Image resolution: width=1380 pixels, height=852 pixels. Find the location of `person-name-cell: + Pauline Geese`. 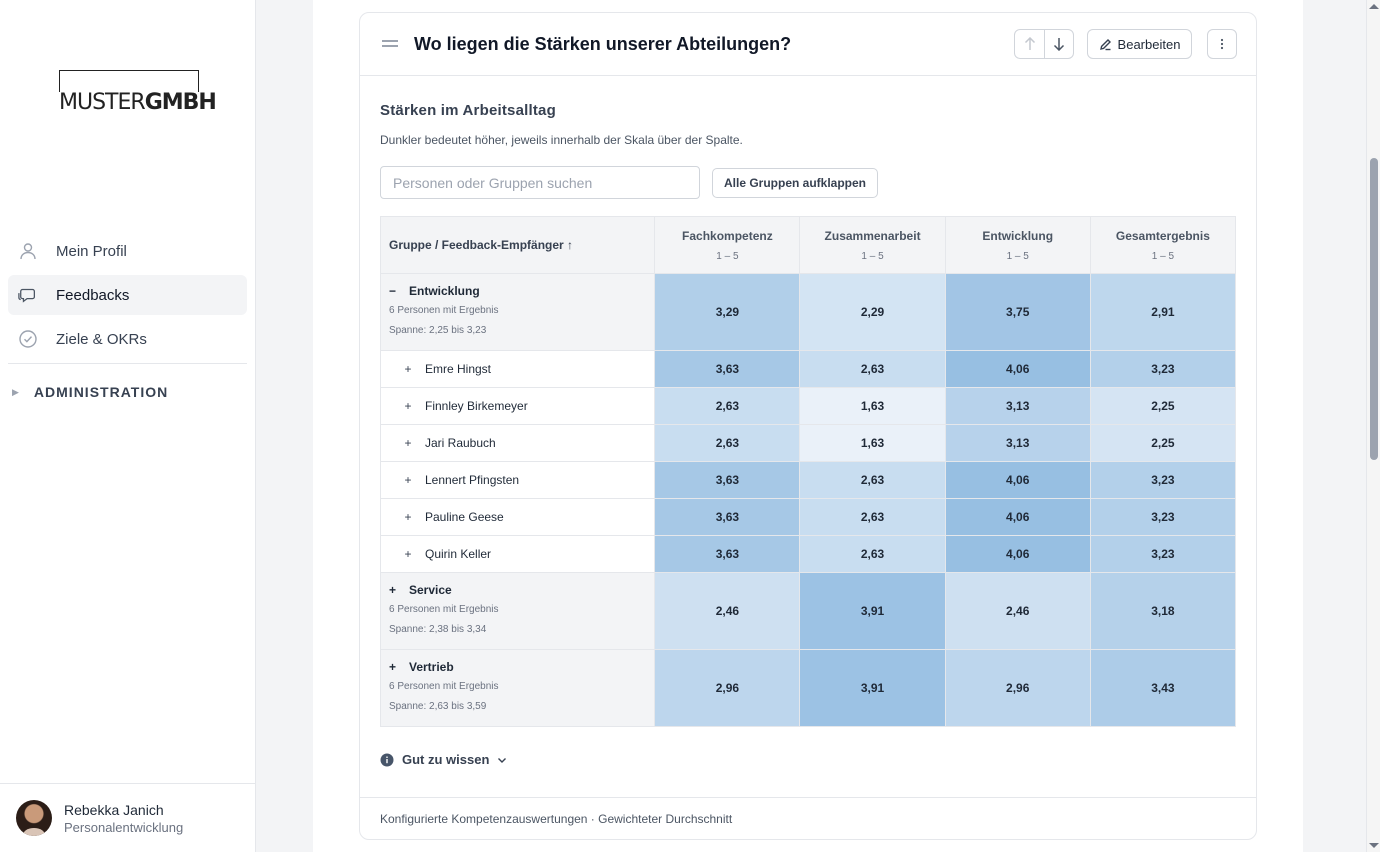

person-name-cell: + Pauline Geese is located at coordinates (517, 517).